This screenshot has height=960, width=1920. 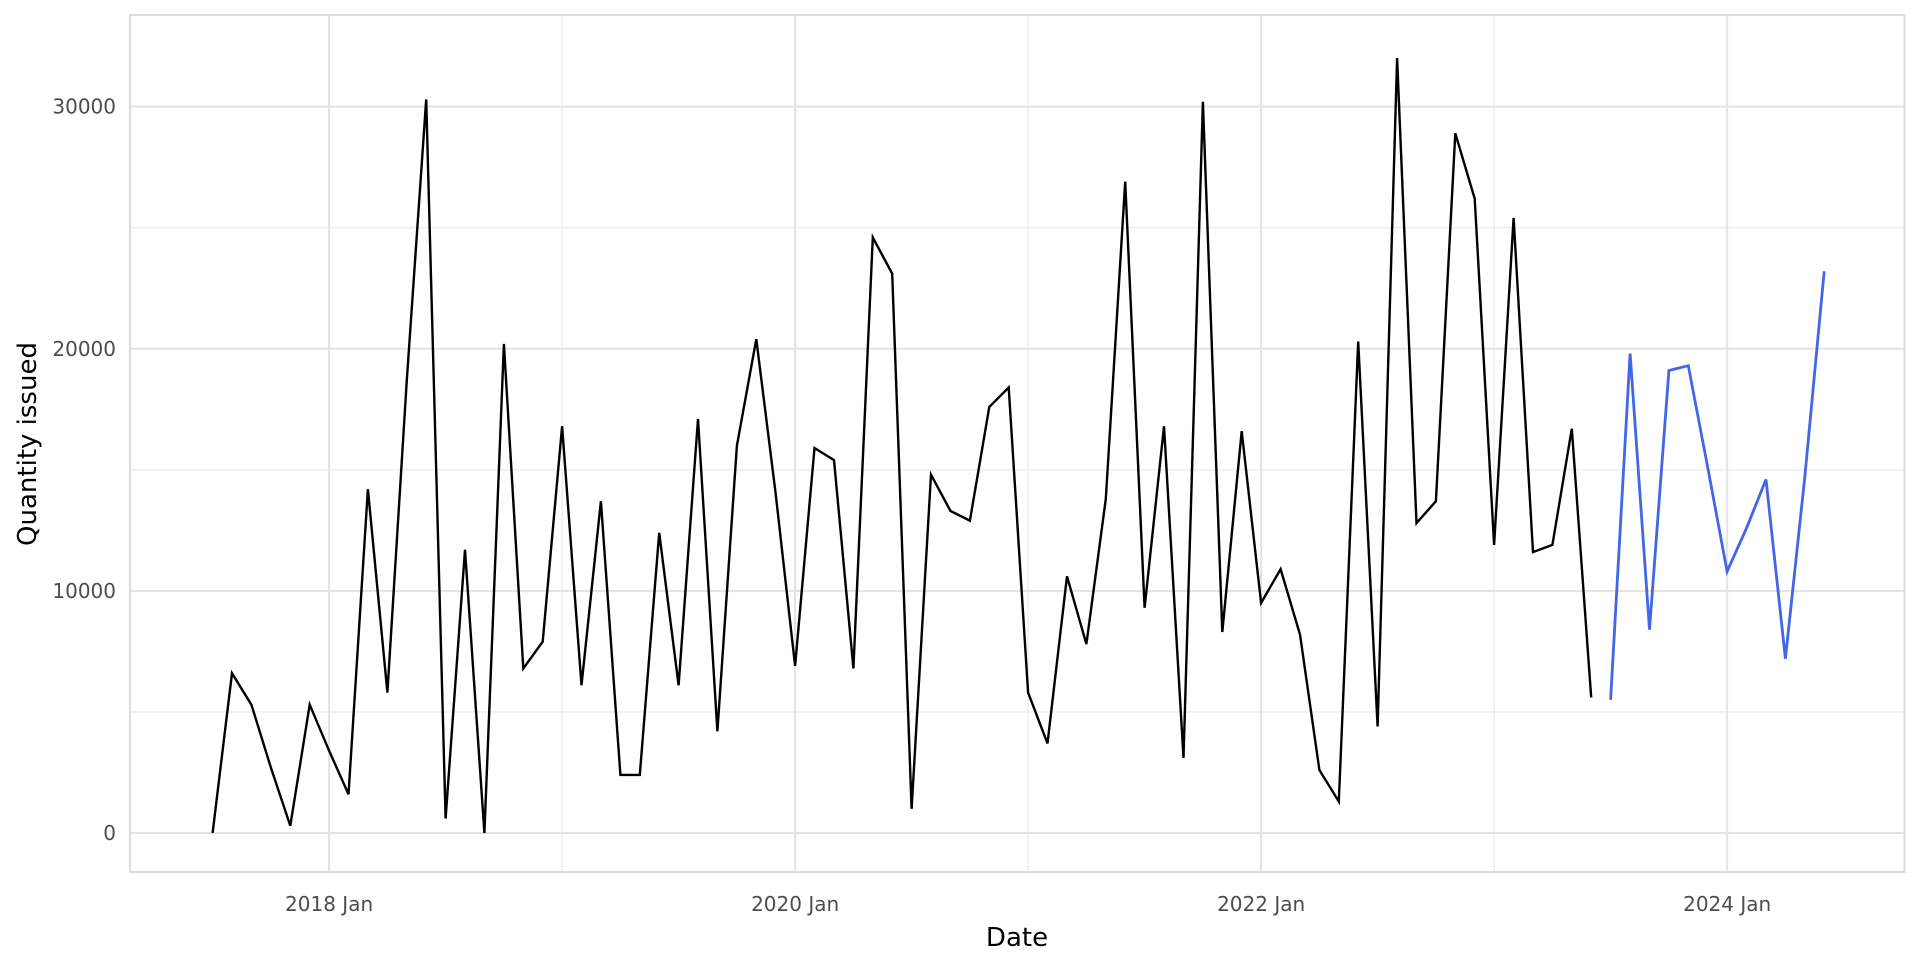 What do you see at coordinates (329, 904) in the screenshot?
I see `x-tick-label: 2018 Jan` at bounding box center [329, 904].